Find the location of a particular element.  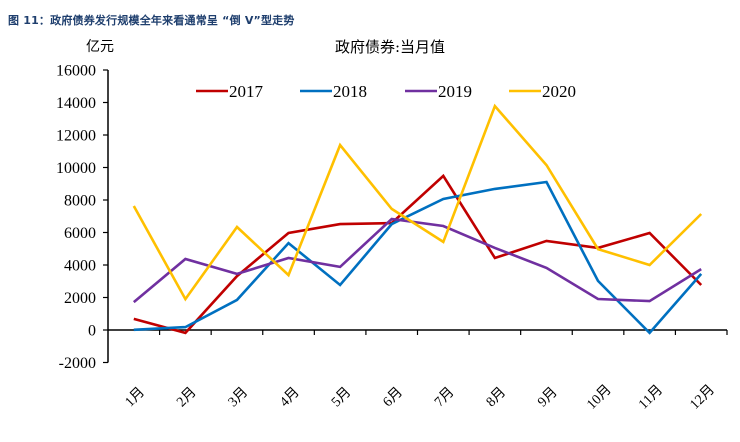

y-tick-label: 0 is located at coordinates (92, 331).